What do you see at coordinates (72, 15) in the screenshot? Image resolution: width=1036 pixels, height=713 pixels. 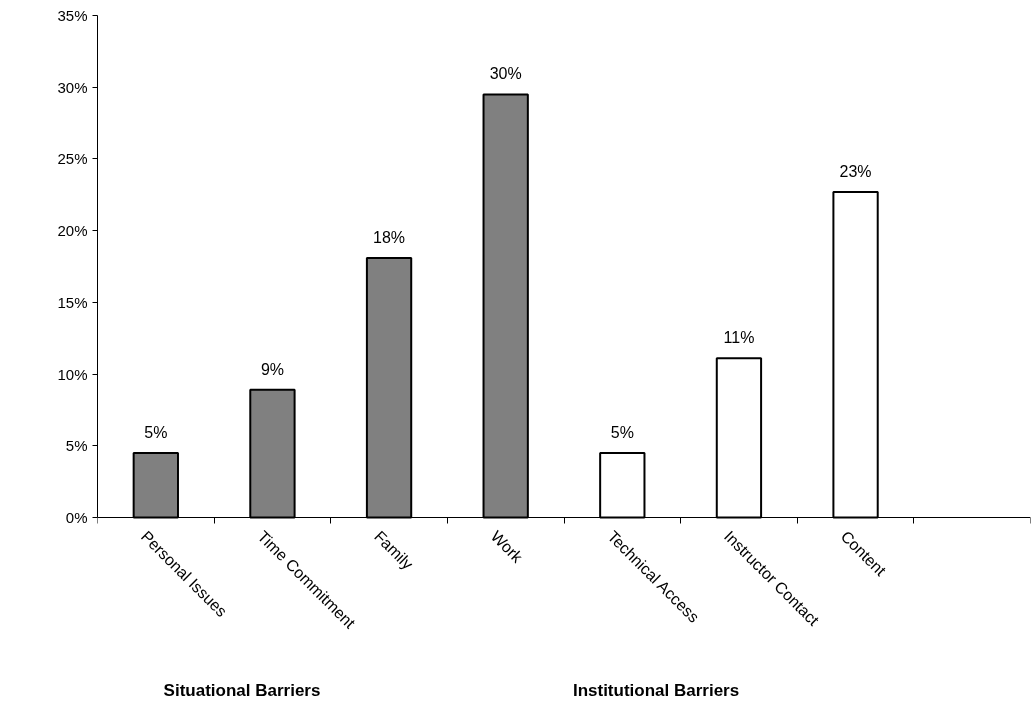 I see `y-tick-label: 35%` at bounding box center [72, 15].